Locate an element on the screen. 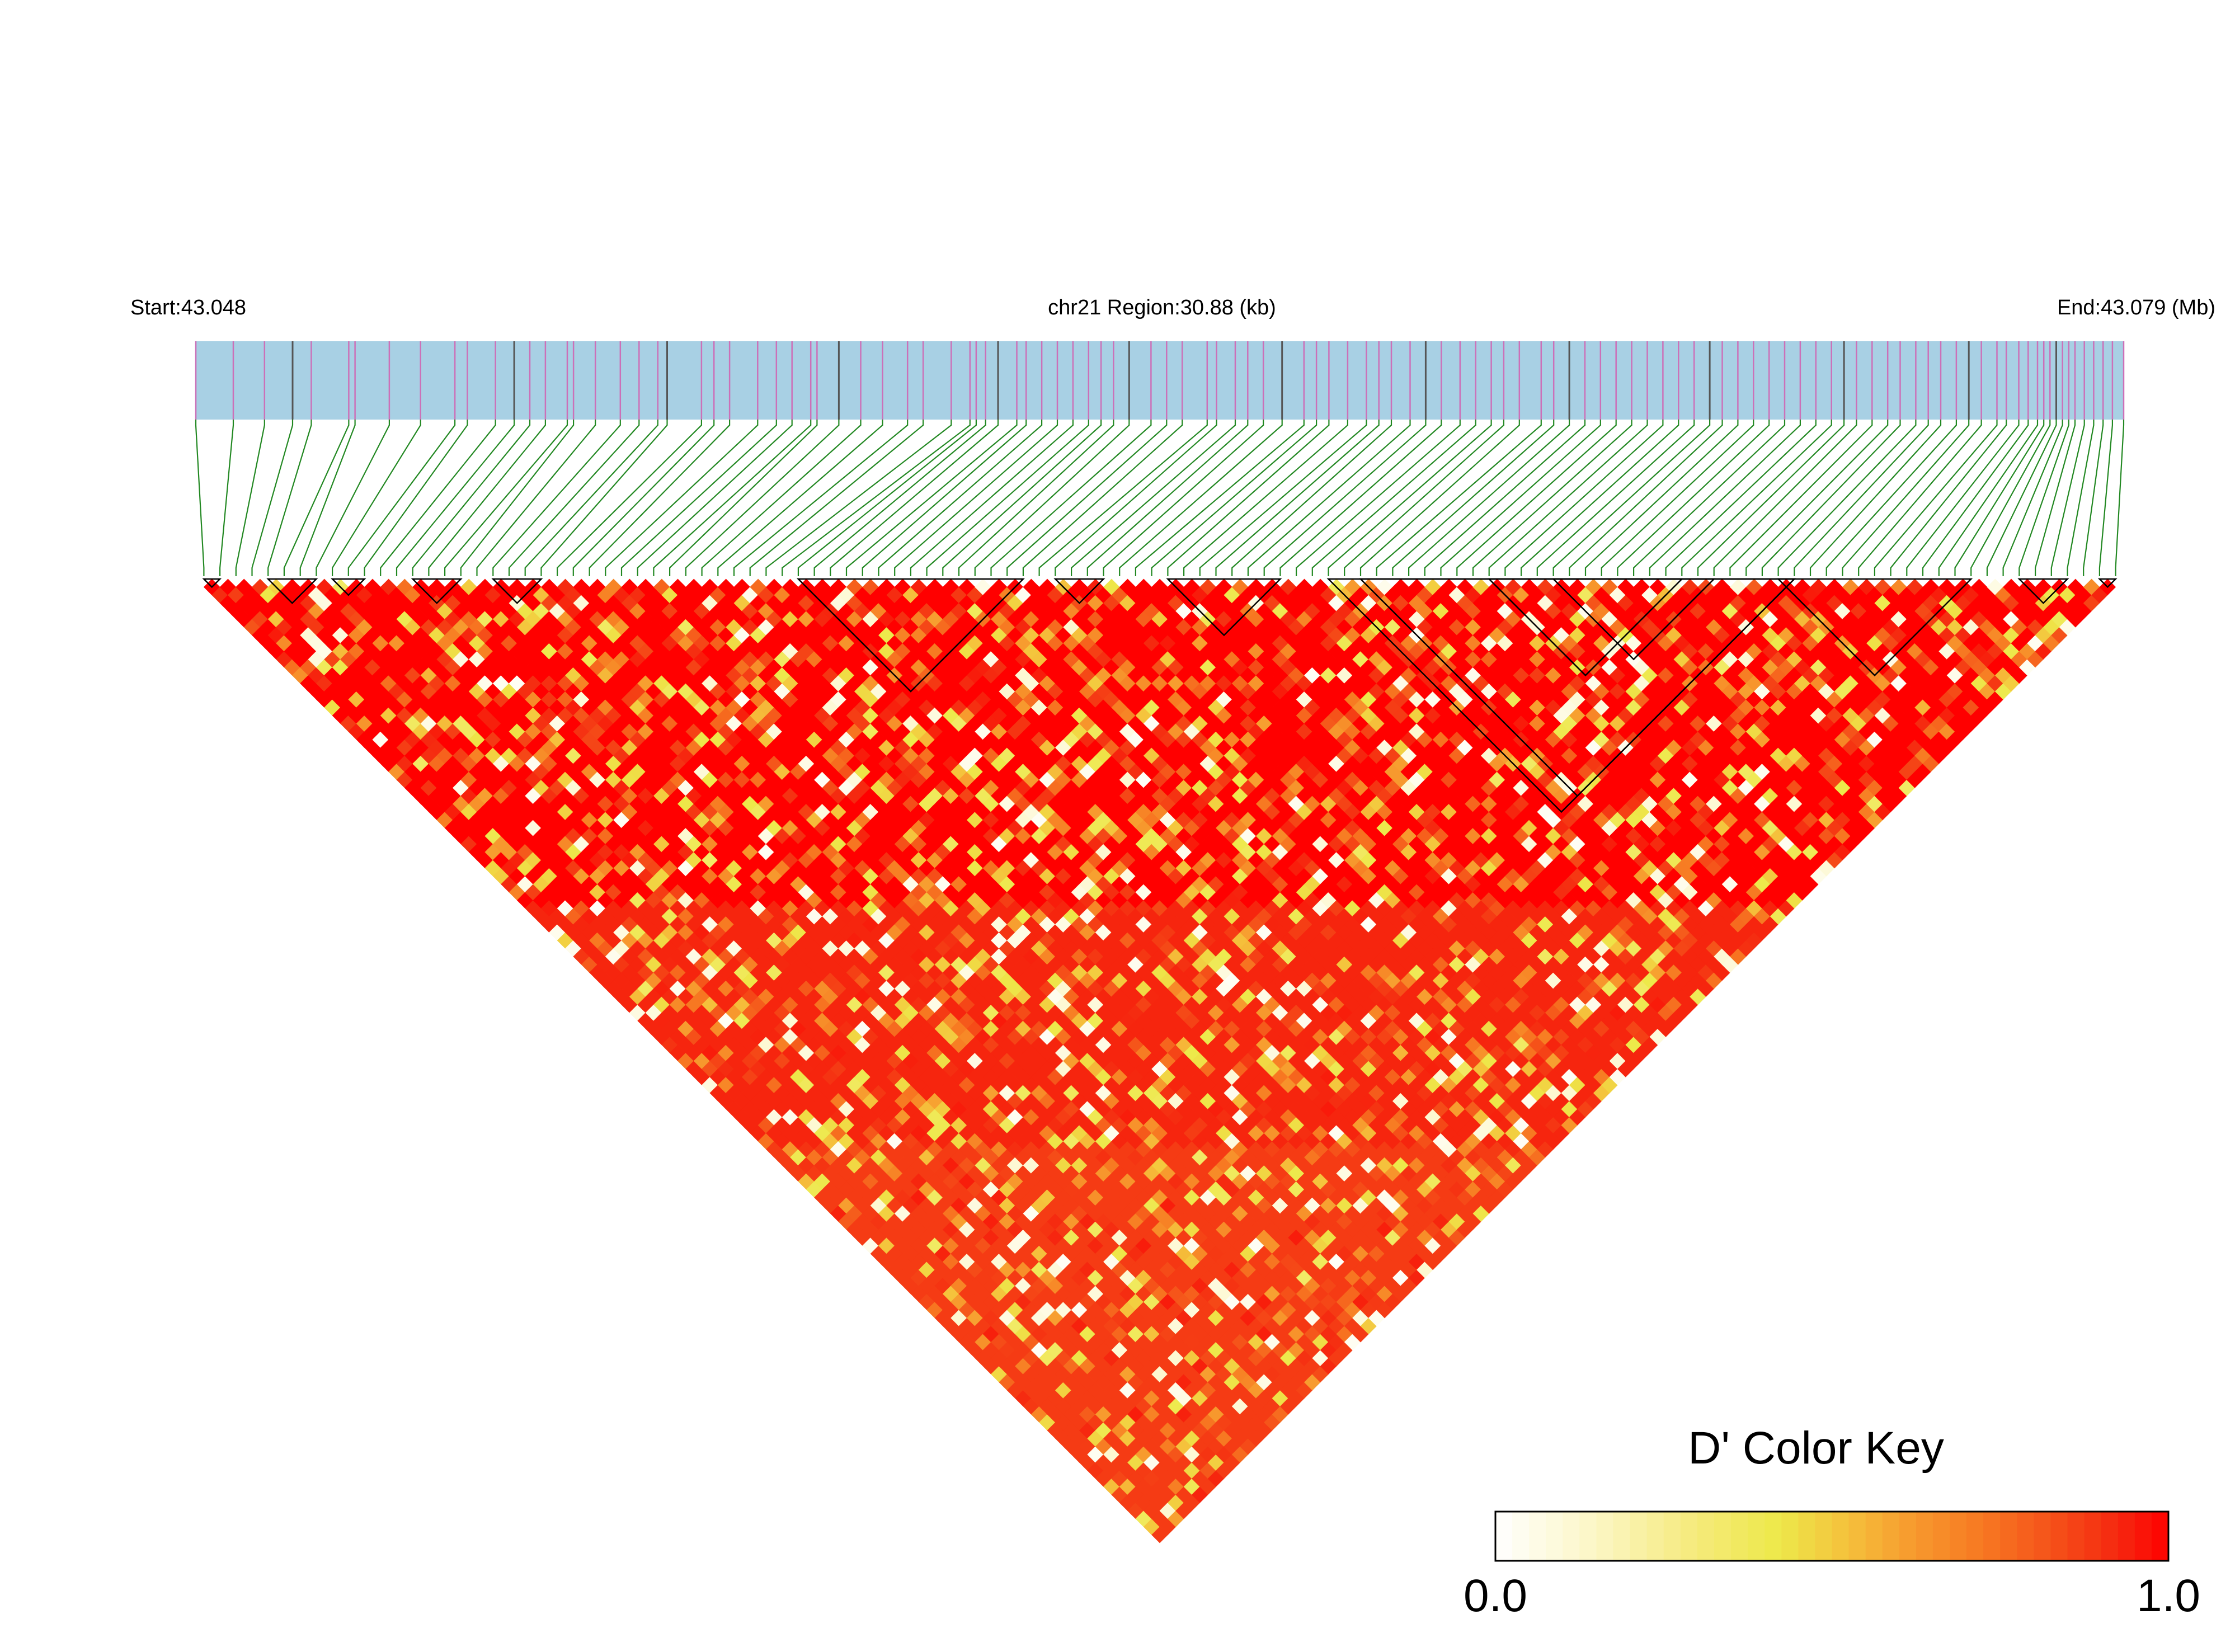 This screenshot has width=2235, height=1652. end-label: End:43.079 (Mb) is located at coordinates (2136, 308).